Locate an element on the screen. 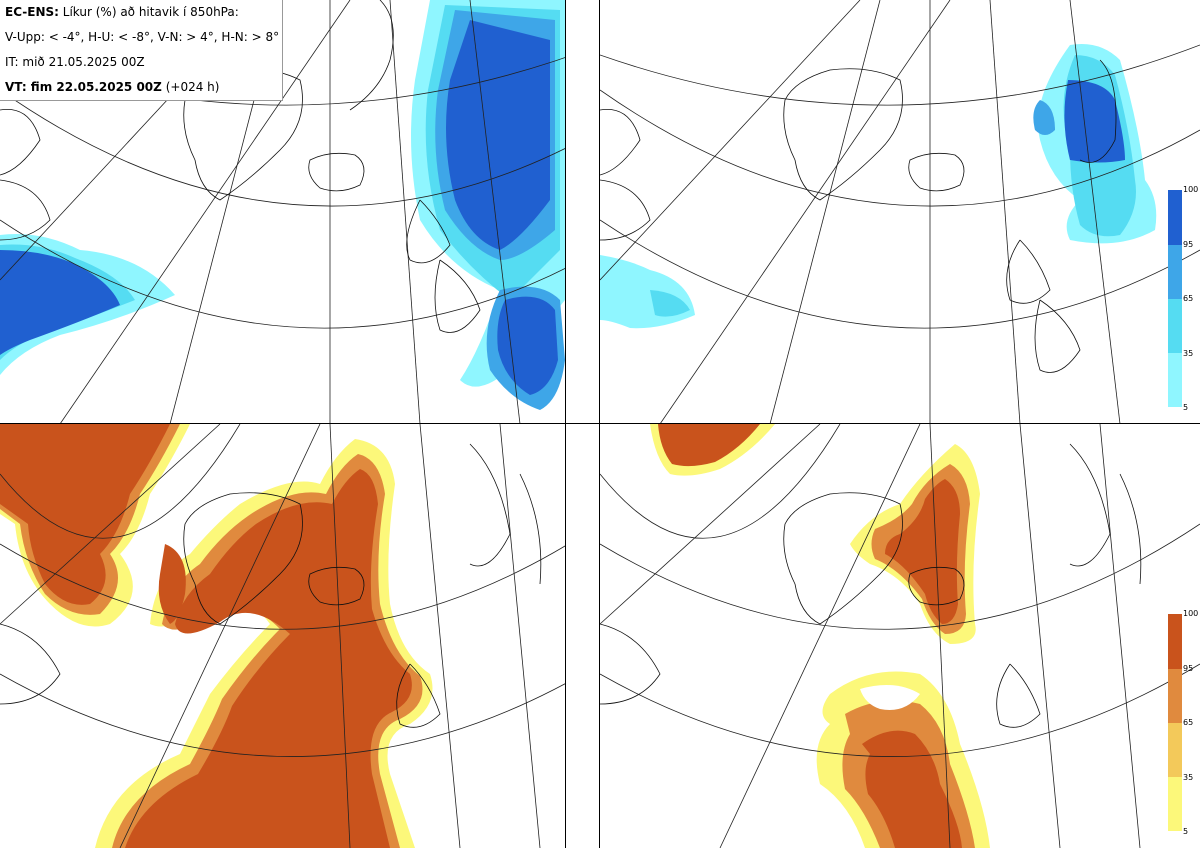  lead-time: (+024 h) is located at coordinates (192, 87).